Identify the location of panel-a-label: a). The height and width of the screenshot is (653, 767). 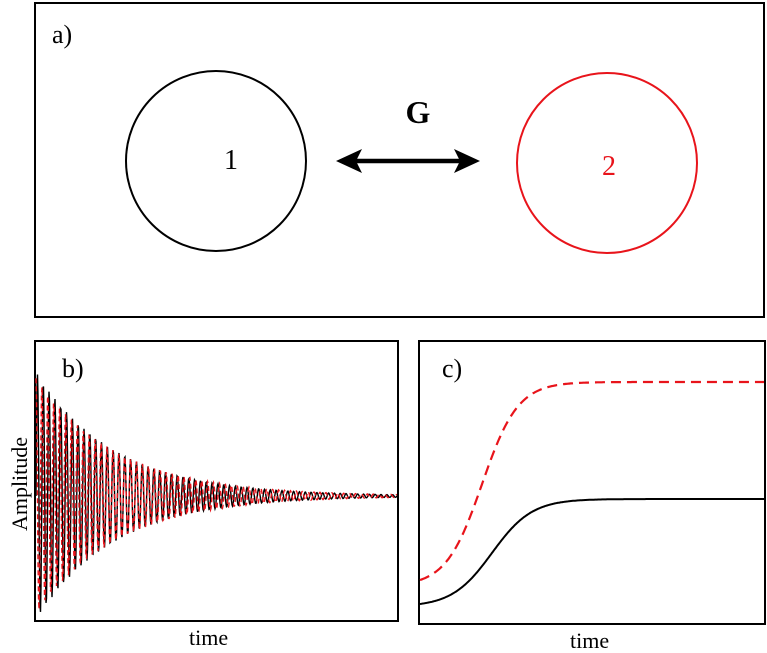
(62, 34).